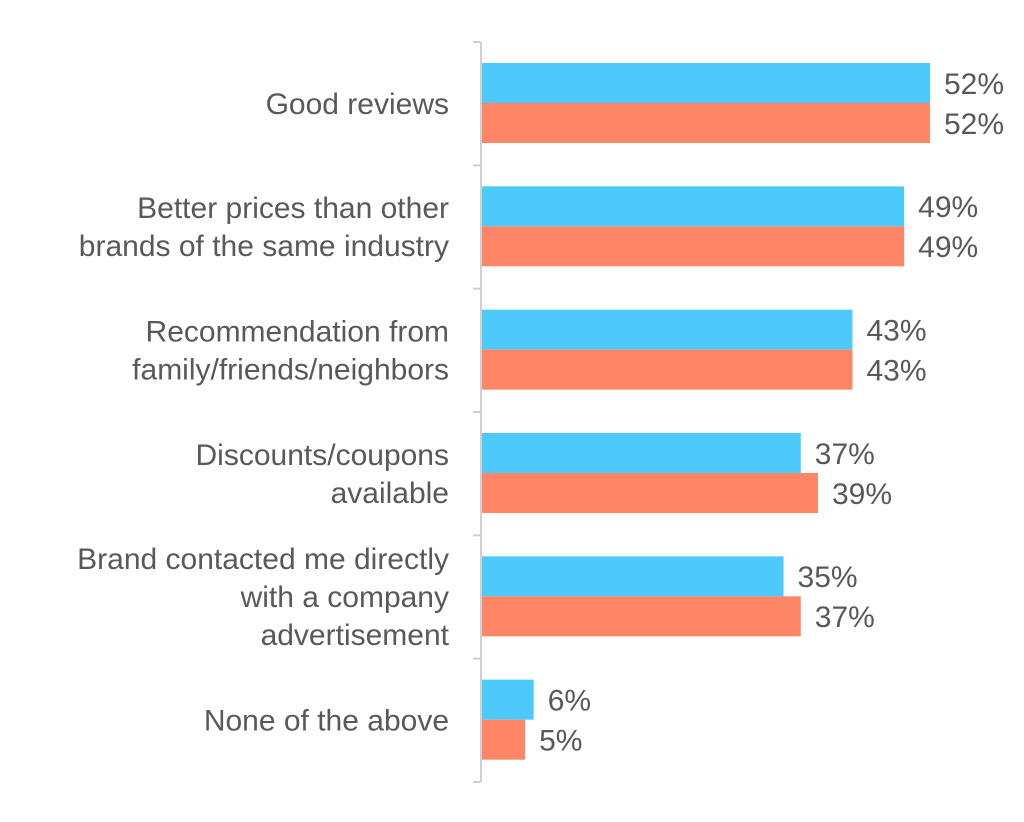 The width and height of the screenshot is (1024, 822). What do you see at coordinates (896, 330) in the screenshot?
I see `data-label-series-1: 43%` at bounding box center [896, 330].